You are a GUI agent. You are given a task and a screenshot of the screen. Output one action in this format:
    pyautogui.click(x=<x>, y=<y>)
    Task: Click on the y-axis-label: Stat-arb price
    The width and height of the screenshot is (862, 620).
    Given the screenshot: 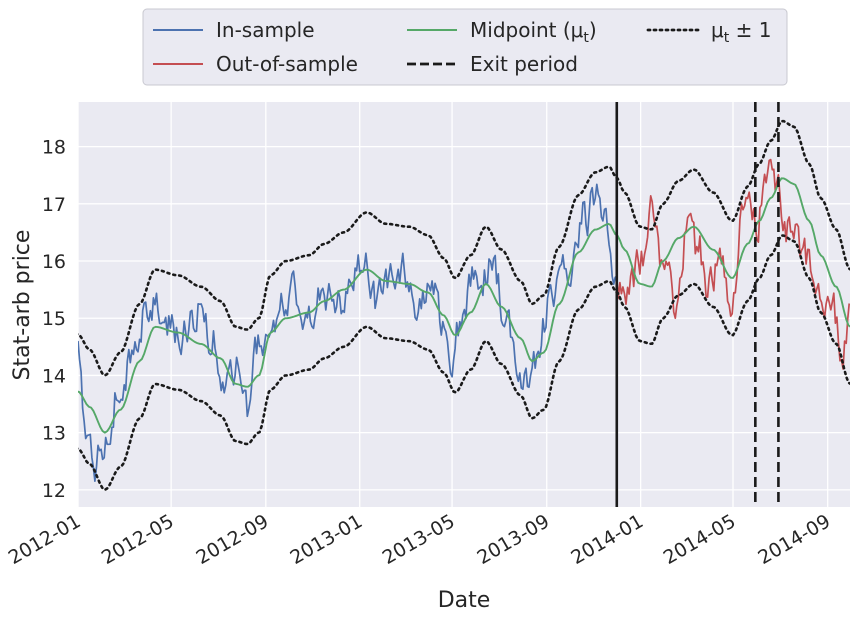 What is the action you would take?
    pyautogui.click(x=22, y=305)
    